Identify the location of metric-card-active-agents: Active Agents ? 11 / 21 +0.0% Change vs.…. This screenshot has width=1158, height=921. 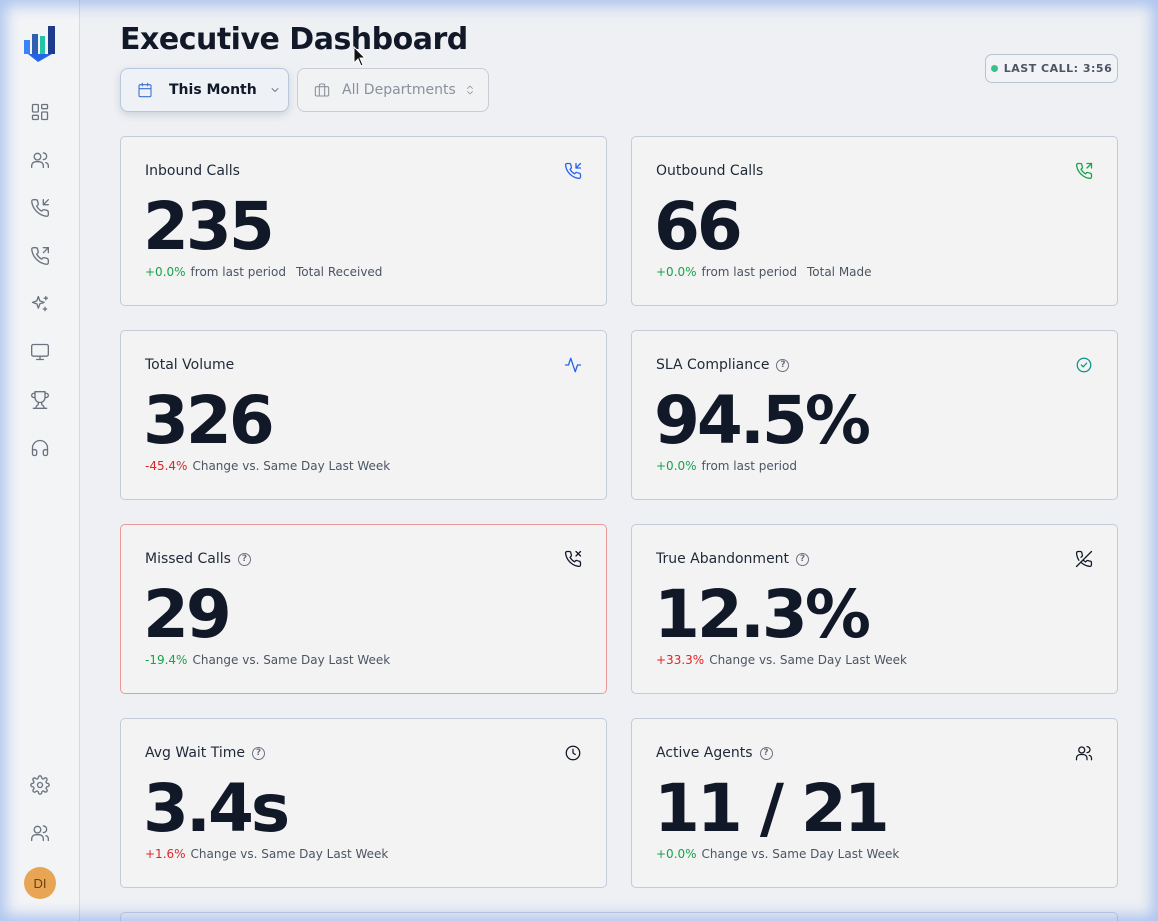
(874, 803).